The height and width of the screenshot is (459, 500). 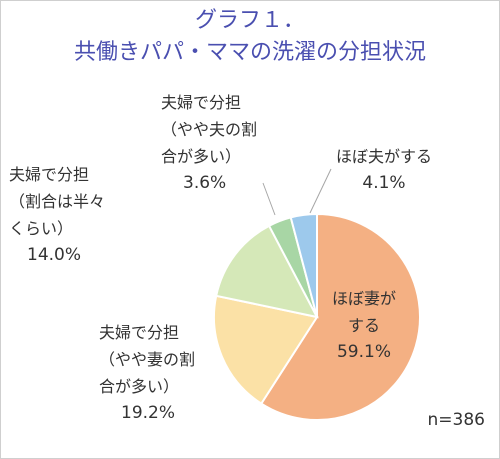 What do you see at coordinates (57, 215) in the screenshot?
I see `data-label-shared-equal: 夫婦で分担 （割合は半々 くらい） 14.0%` at bounding box center [57, 215].